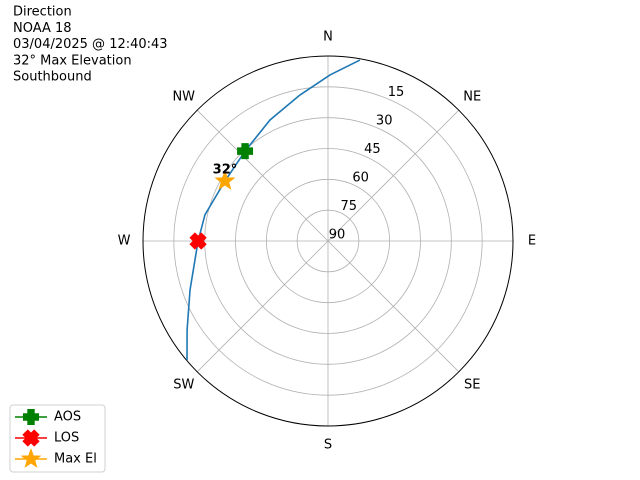 This screenshot has width=640, height=480. Describe the element at coordinates (328, 37) in the screenshot. I see `theta-tick-label: N` at that location.